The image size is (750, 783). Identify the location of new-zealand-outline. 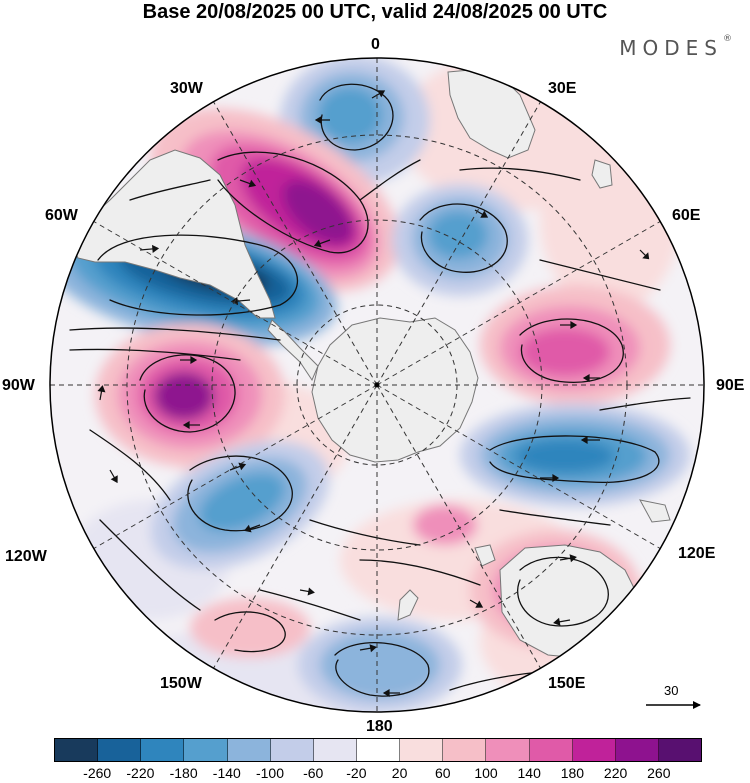
(408, 605).